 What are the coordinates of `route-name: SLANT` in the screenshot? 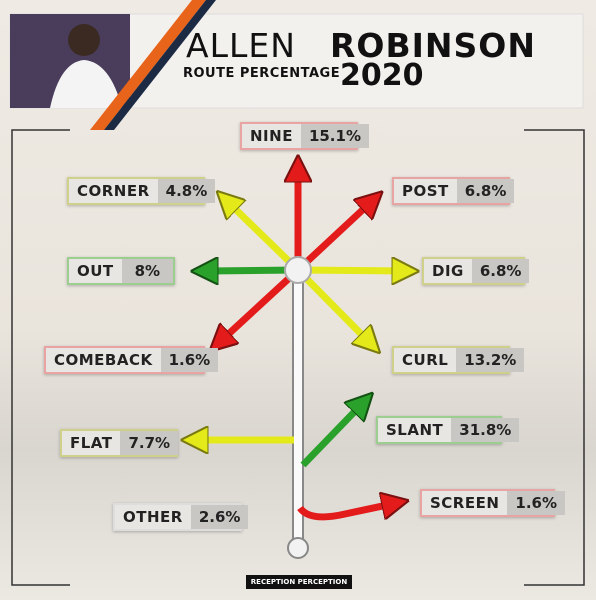 It's located at (415, 430).